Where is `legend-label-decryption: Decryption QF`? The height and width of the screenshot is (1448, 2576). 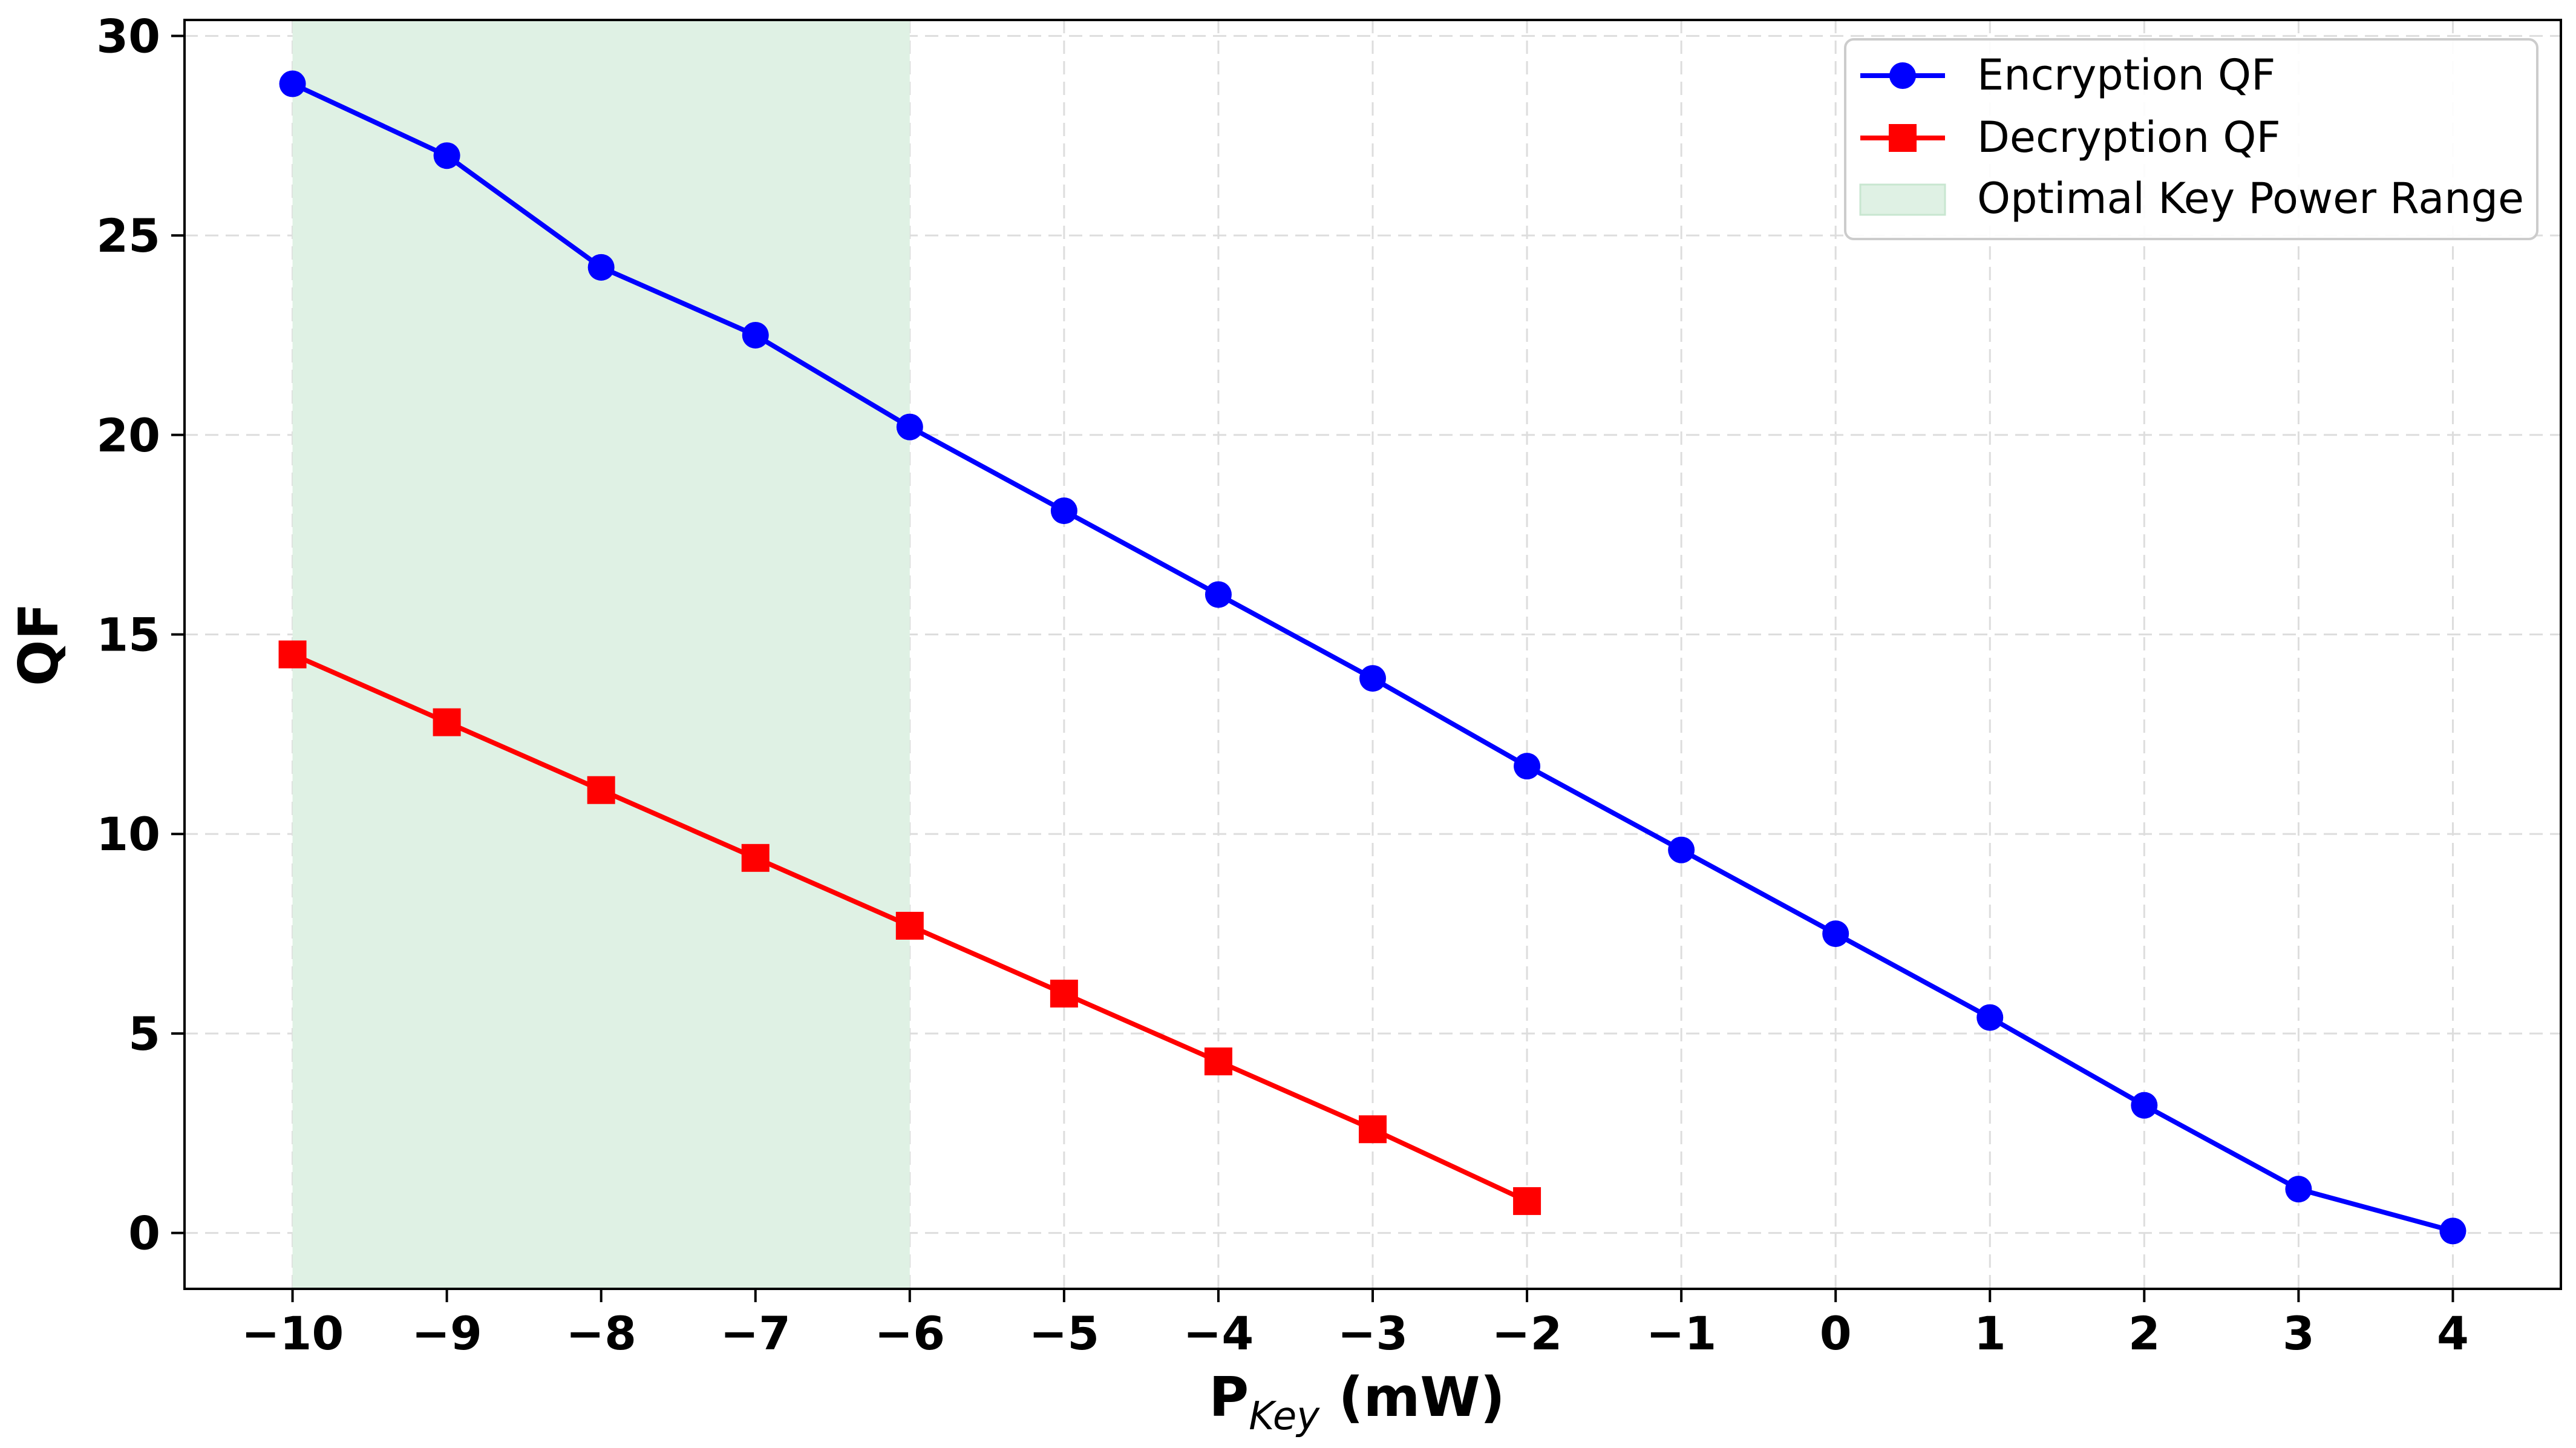
legend-label-decryption: Decryption QF is located at coordinates (2129, 138).